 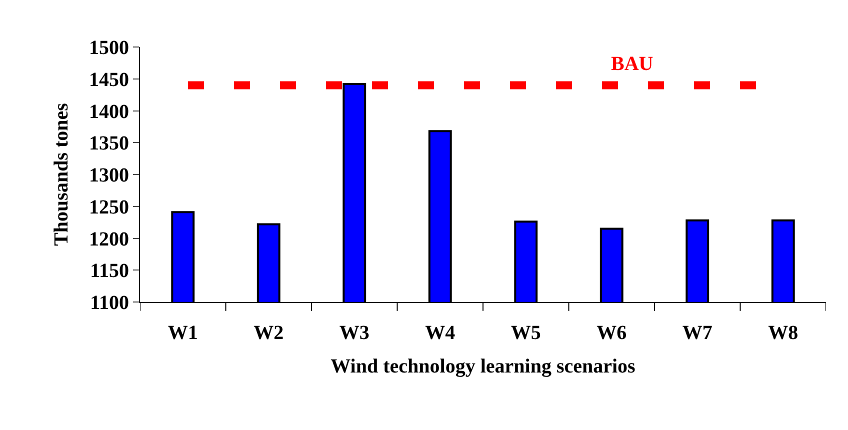 I want to click on x-tick-label: W4, so click(x=440, y=333).